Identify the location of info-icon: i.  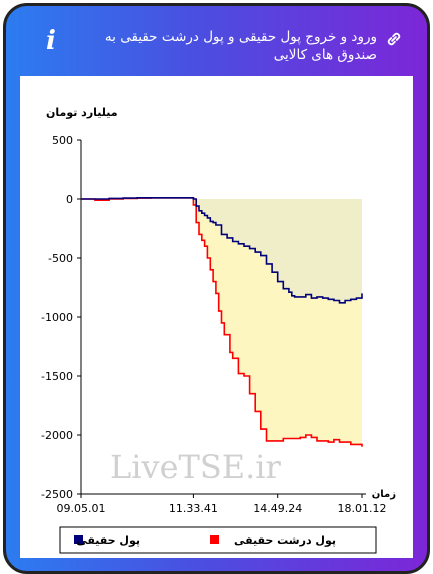
(51, 41).